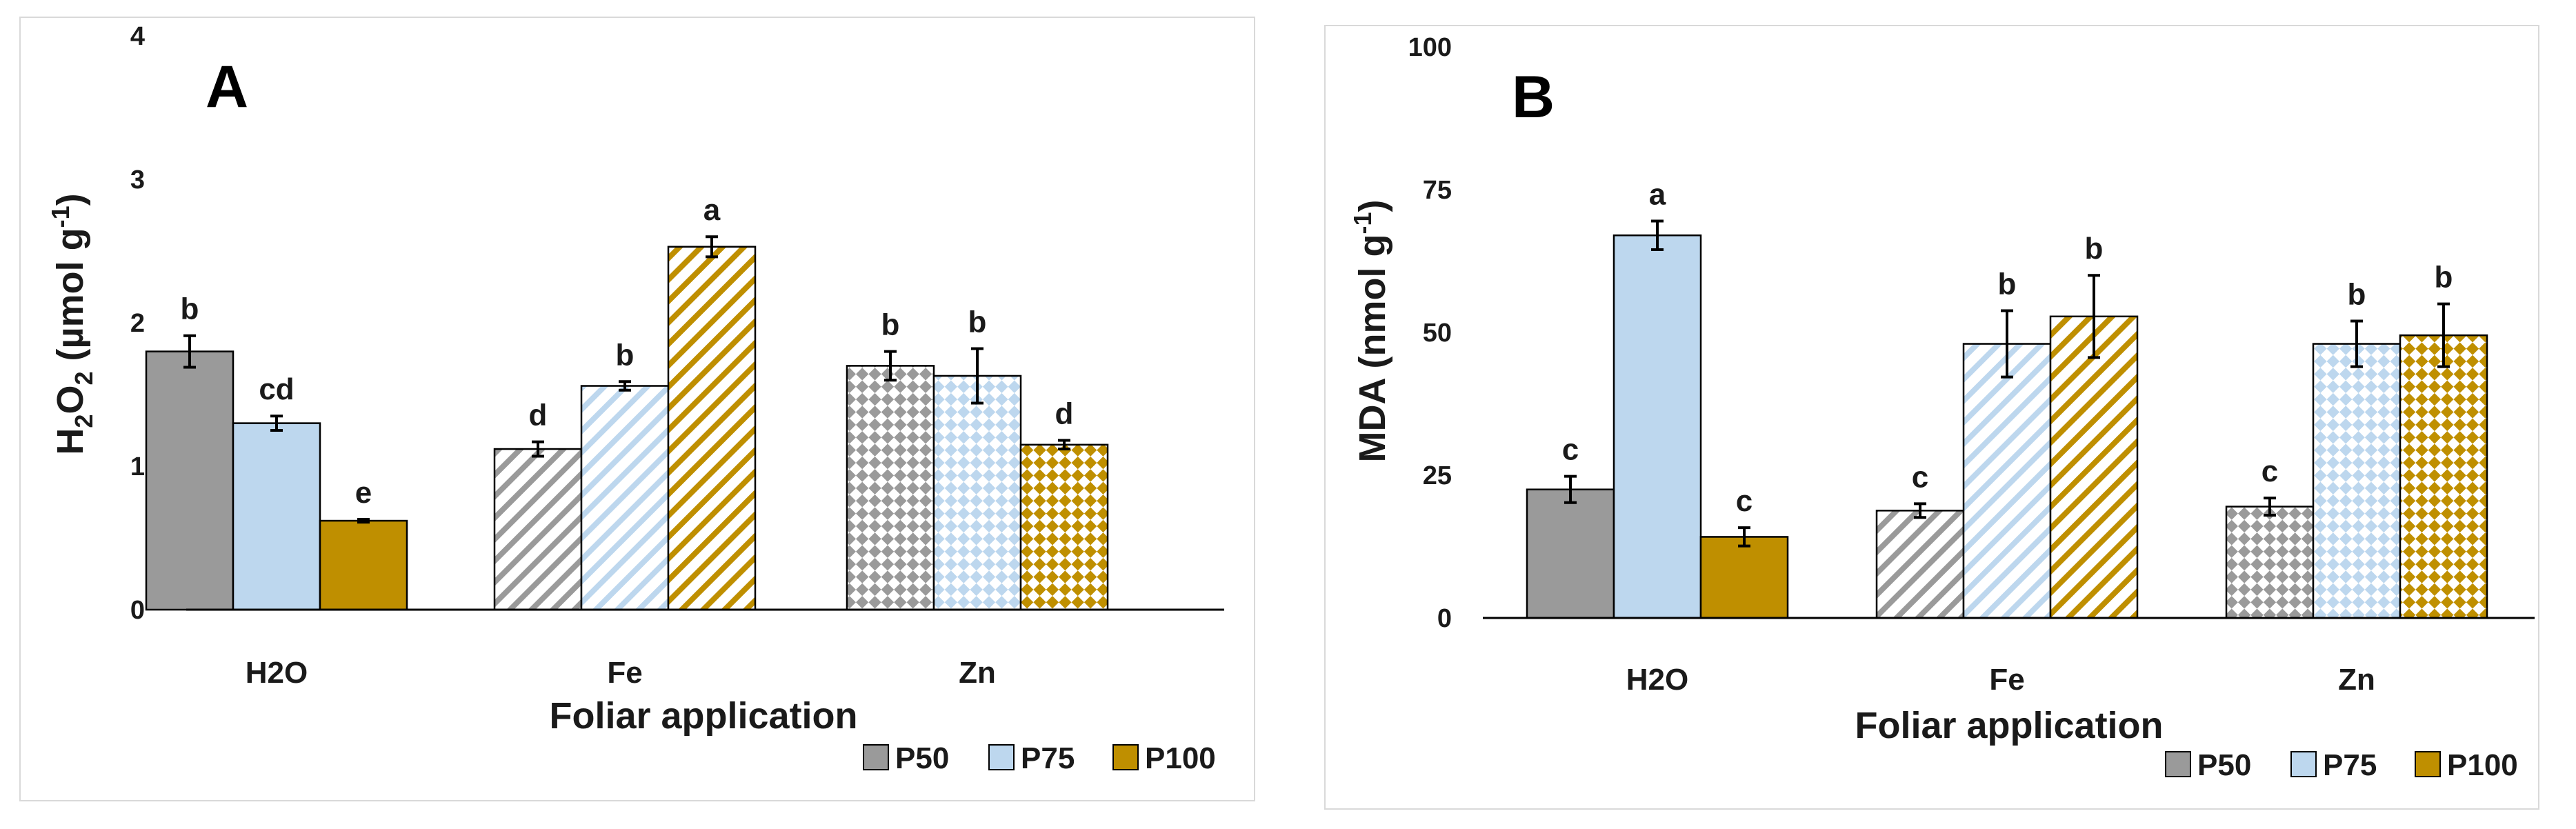  I want to click on y-axis-title: H2O2 (µmol g-1), so click(72, 324).